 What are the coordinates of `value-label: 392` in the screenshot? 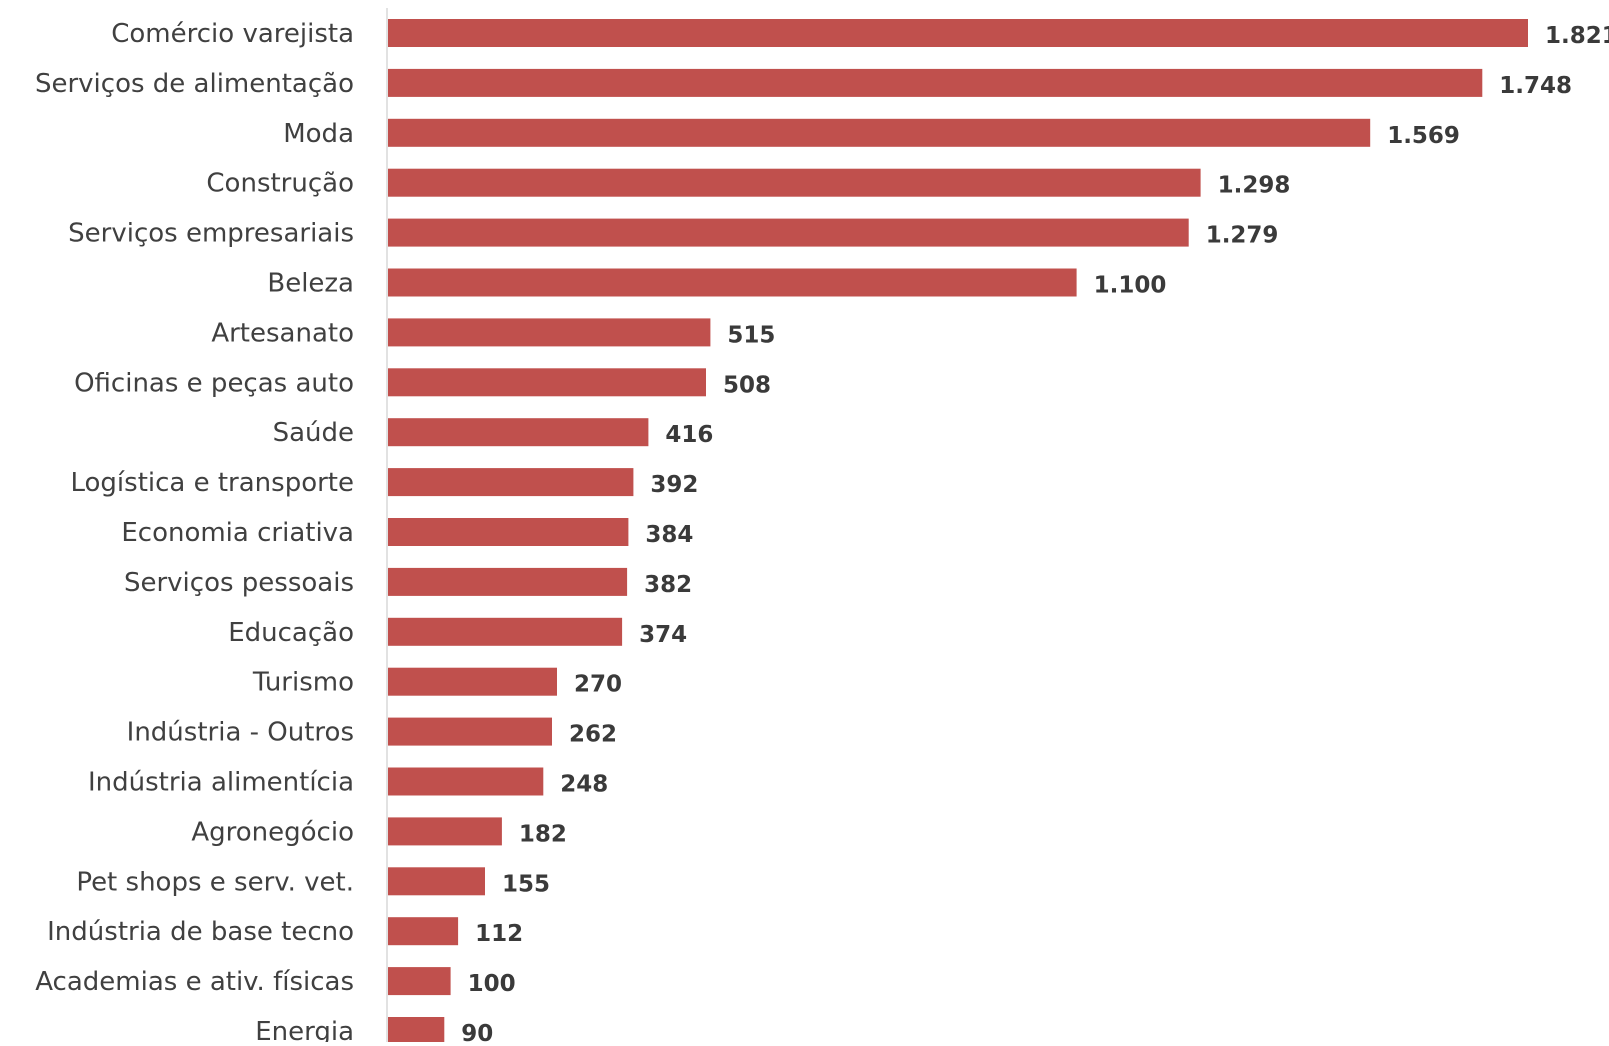 It's located at (674, 485).